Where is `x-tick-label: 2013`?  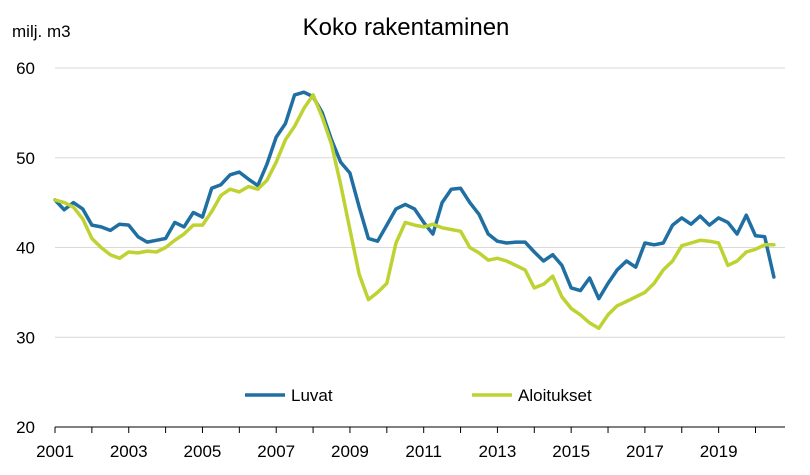
x-tick-label: 2013 is located at coordinates (498, 451).